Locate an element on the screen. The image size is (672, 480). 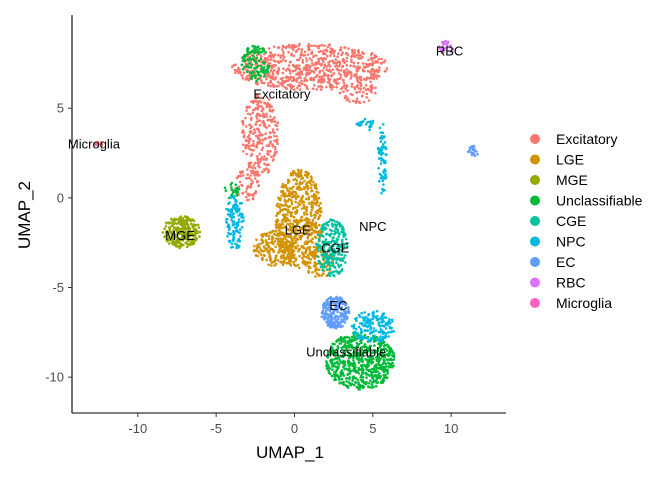
series-cge is located at coordinates (332, 248).